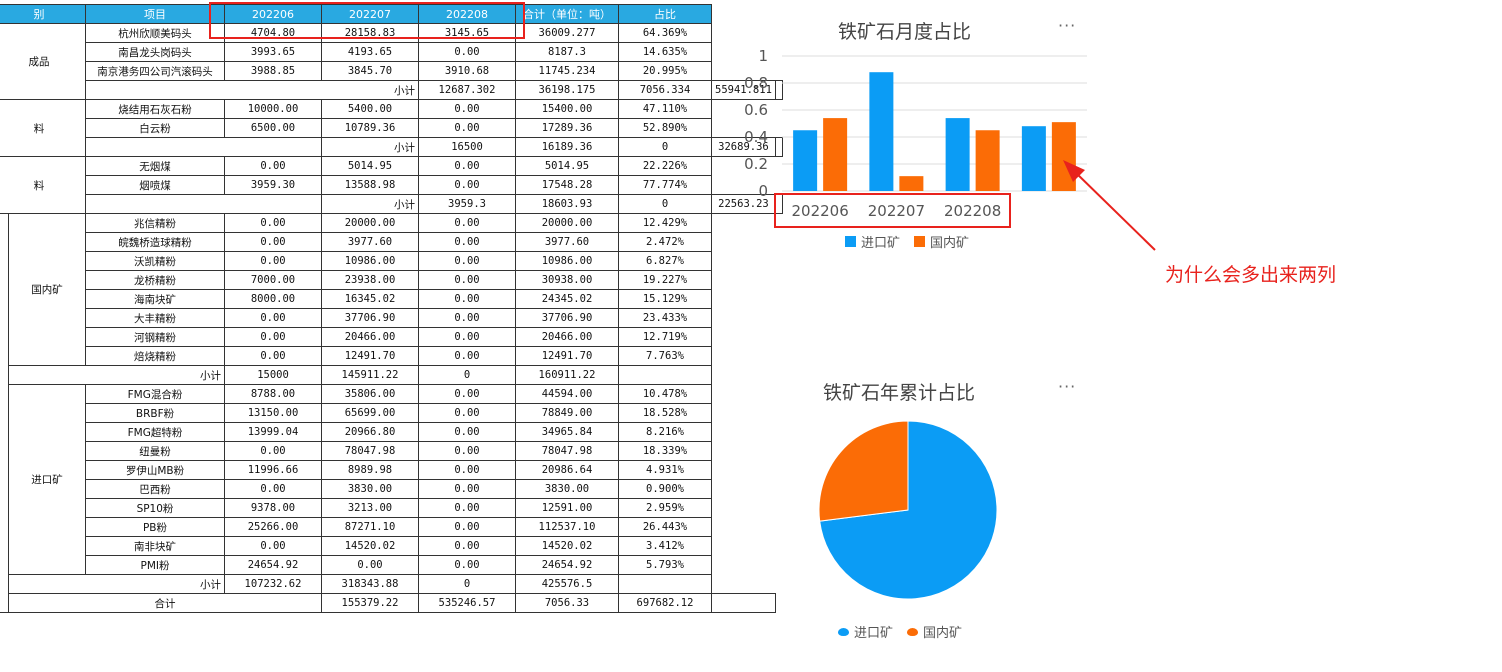  Describe the element at coordinates (1067, 25) in the screenshot. I see `bar-chart-more-icon: ···` at that location.